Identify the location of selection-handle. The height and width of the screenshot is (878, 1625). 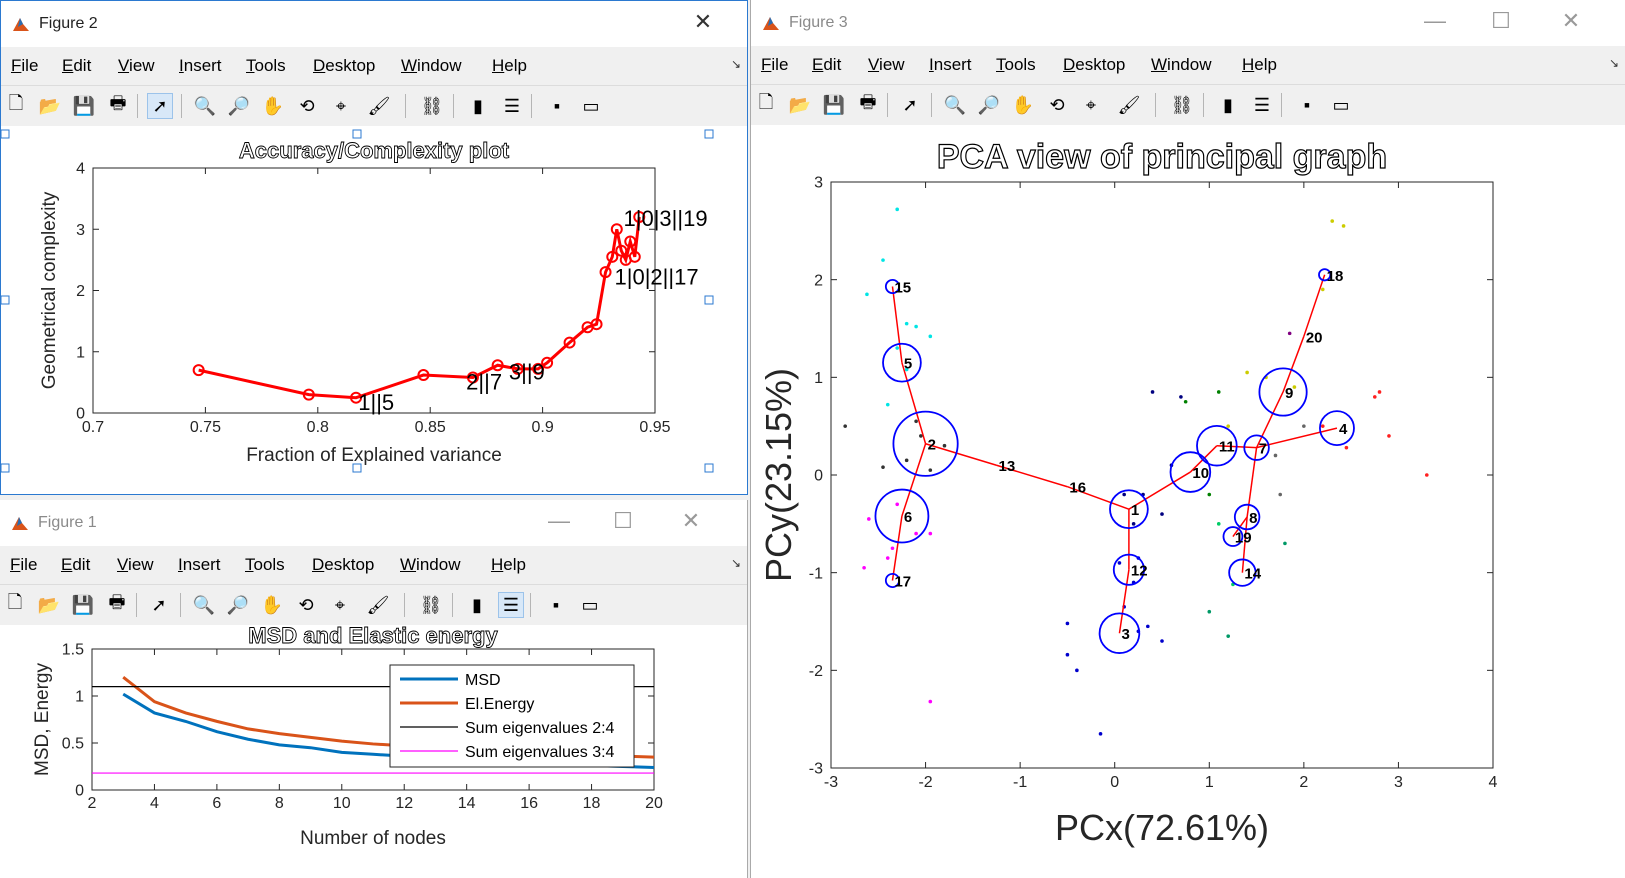
(5, 468).